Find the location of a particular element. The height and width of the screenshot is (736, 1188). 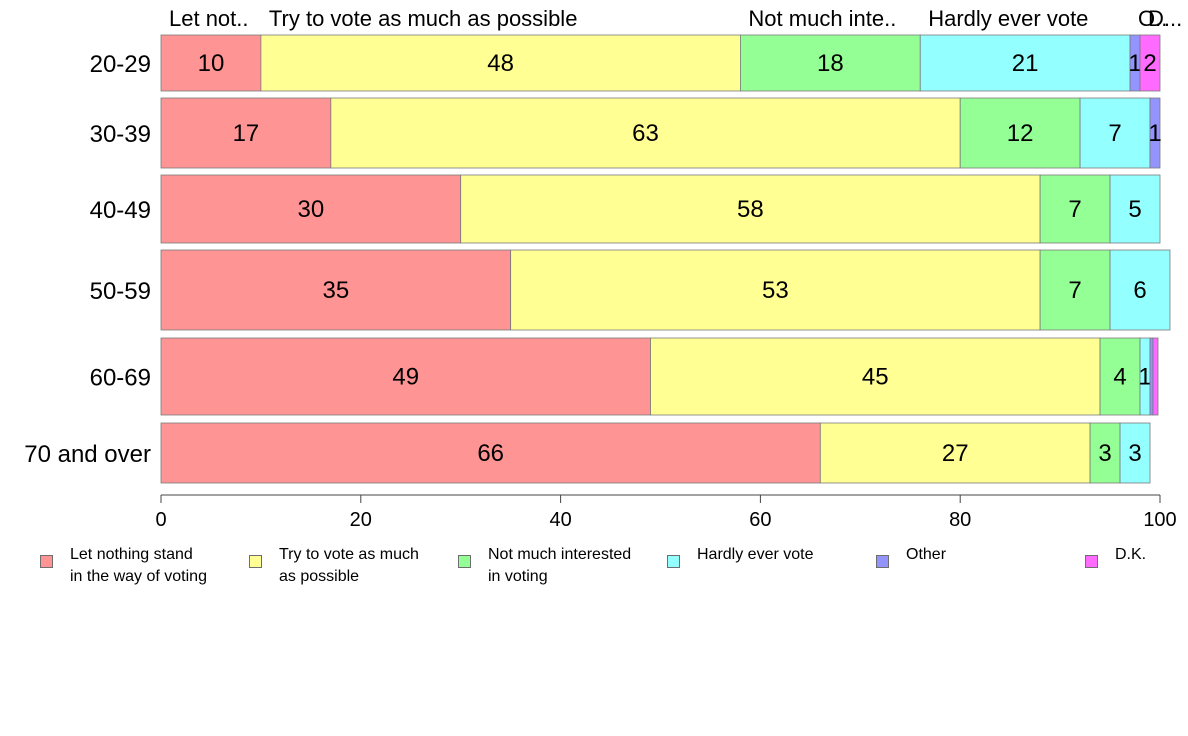

category-label-50-59: 50-59 is located at coordinates (120, 291).